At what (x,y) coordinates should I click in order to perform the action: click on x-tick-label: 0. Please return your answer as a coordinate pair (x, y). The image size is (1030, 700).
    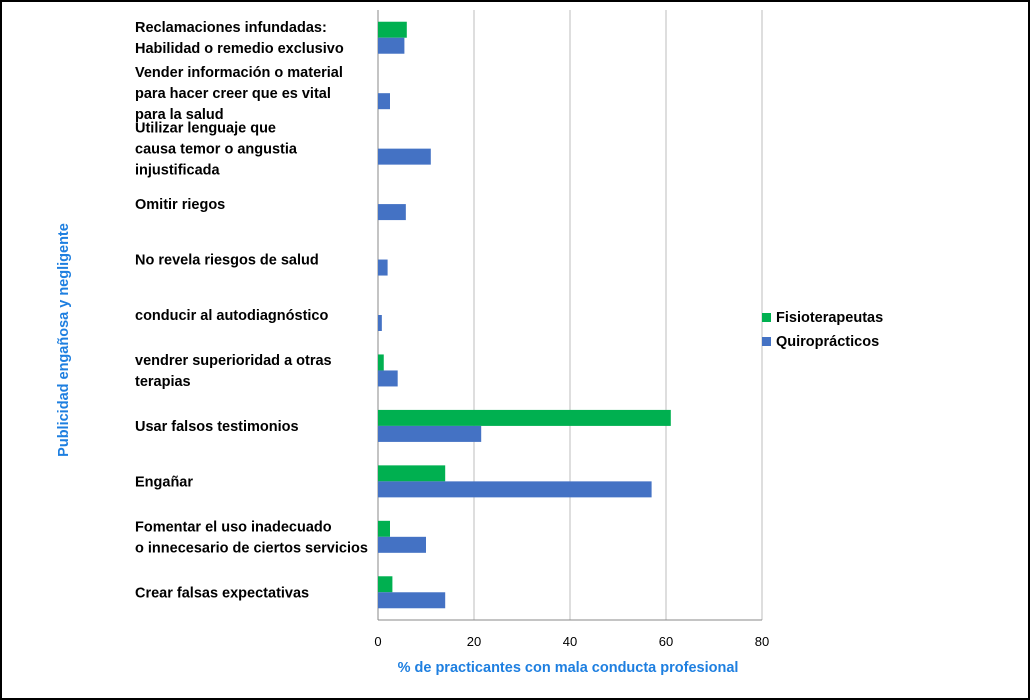
    Looking at the image, I should click on (377, 641).